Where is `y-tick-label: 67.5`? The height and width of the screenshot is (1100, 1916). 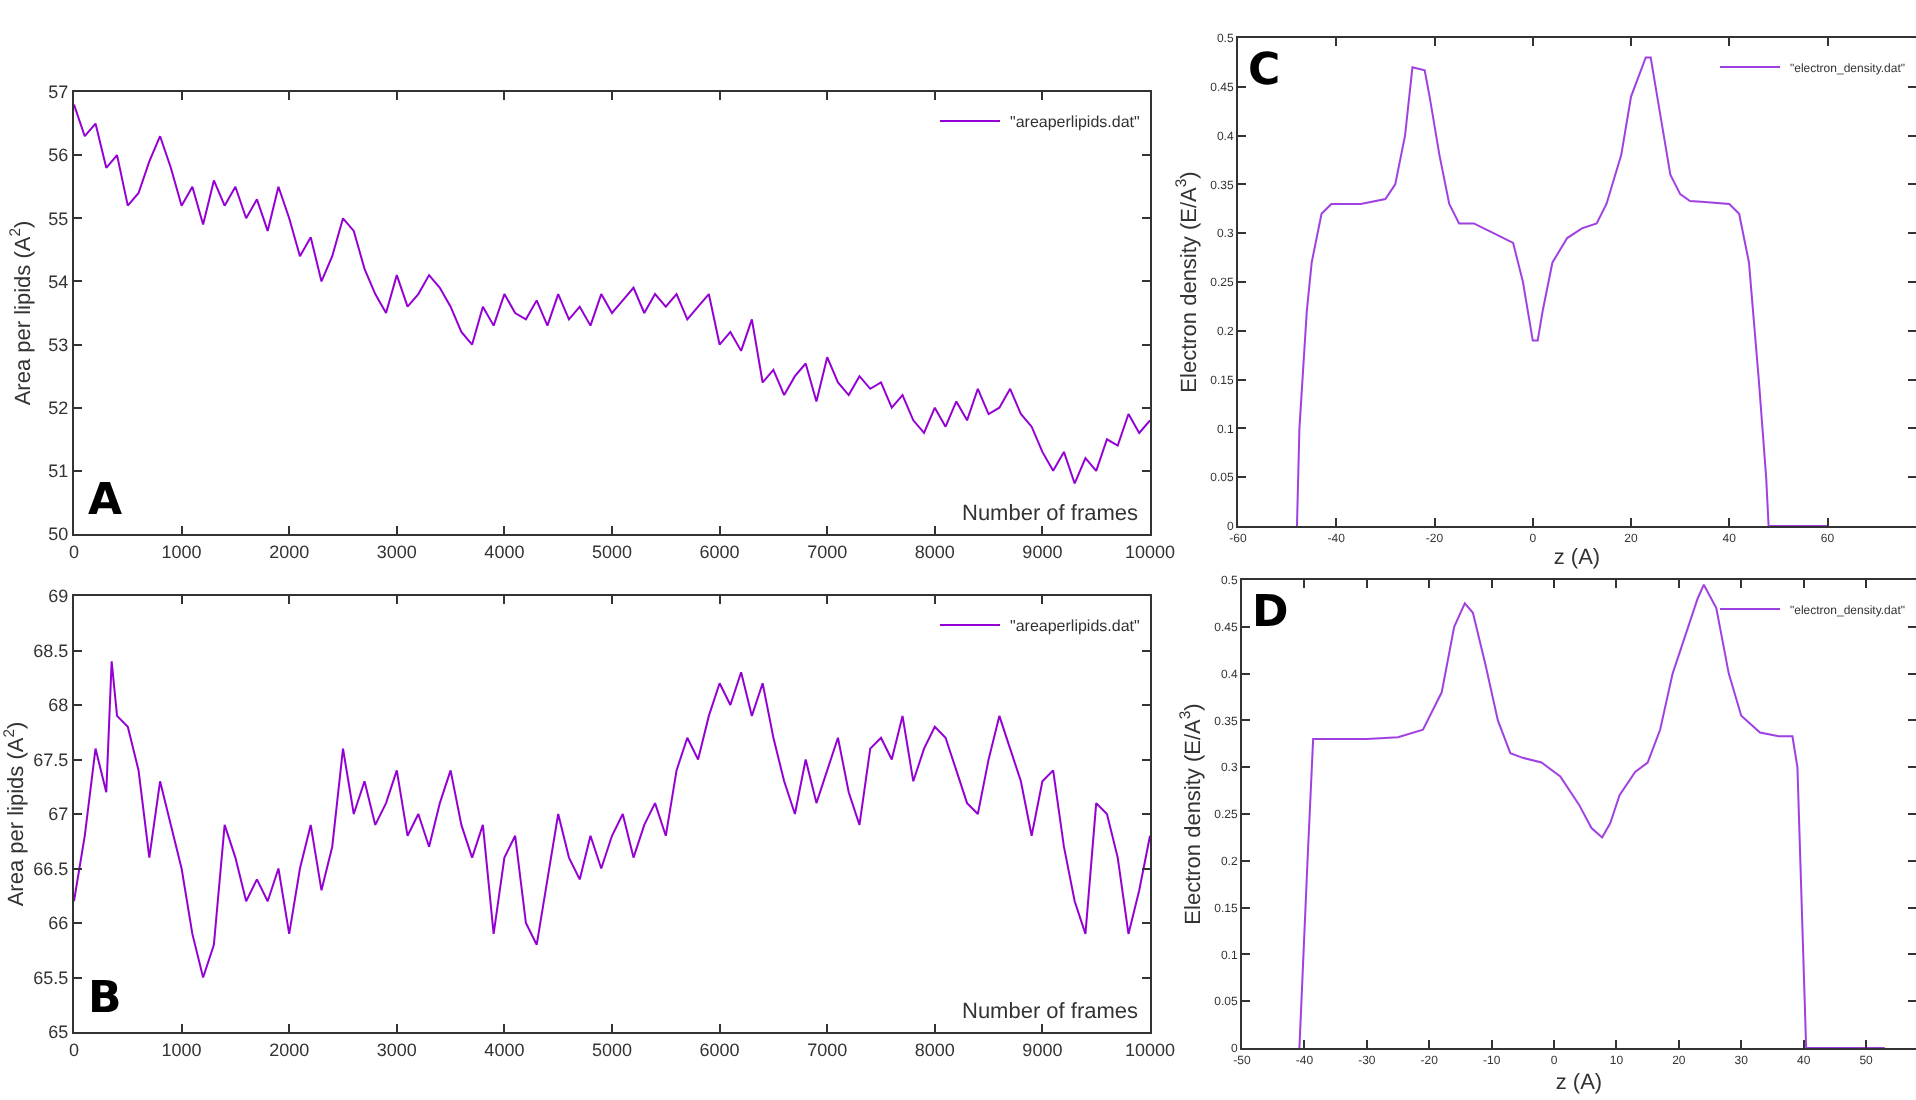
y-tick-label: 67.5 is located at coordinates (51, 759).